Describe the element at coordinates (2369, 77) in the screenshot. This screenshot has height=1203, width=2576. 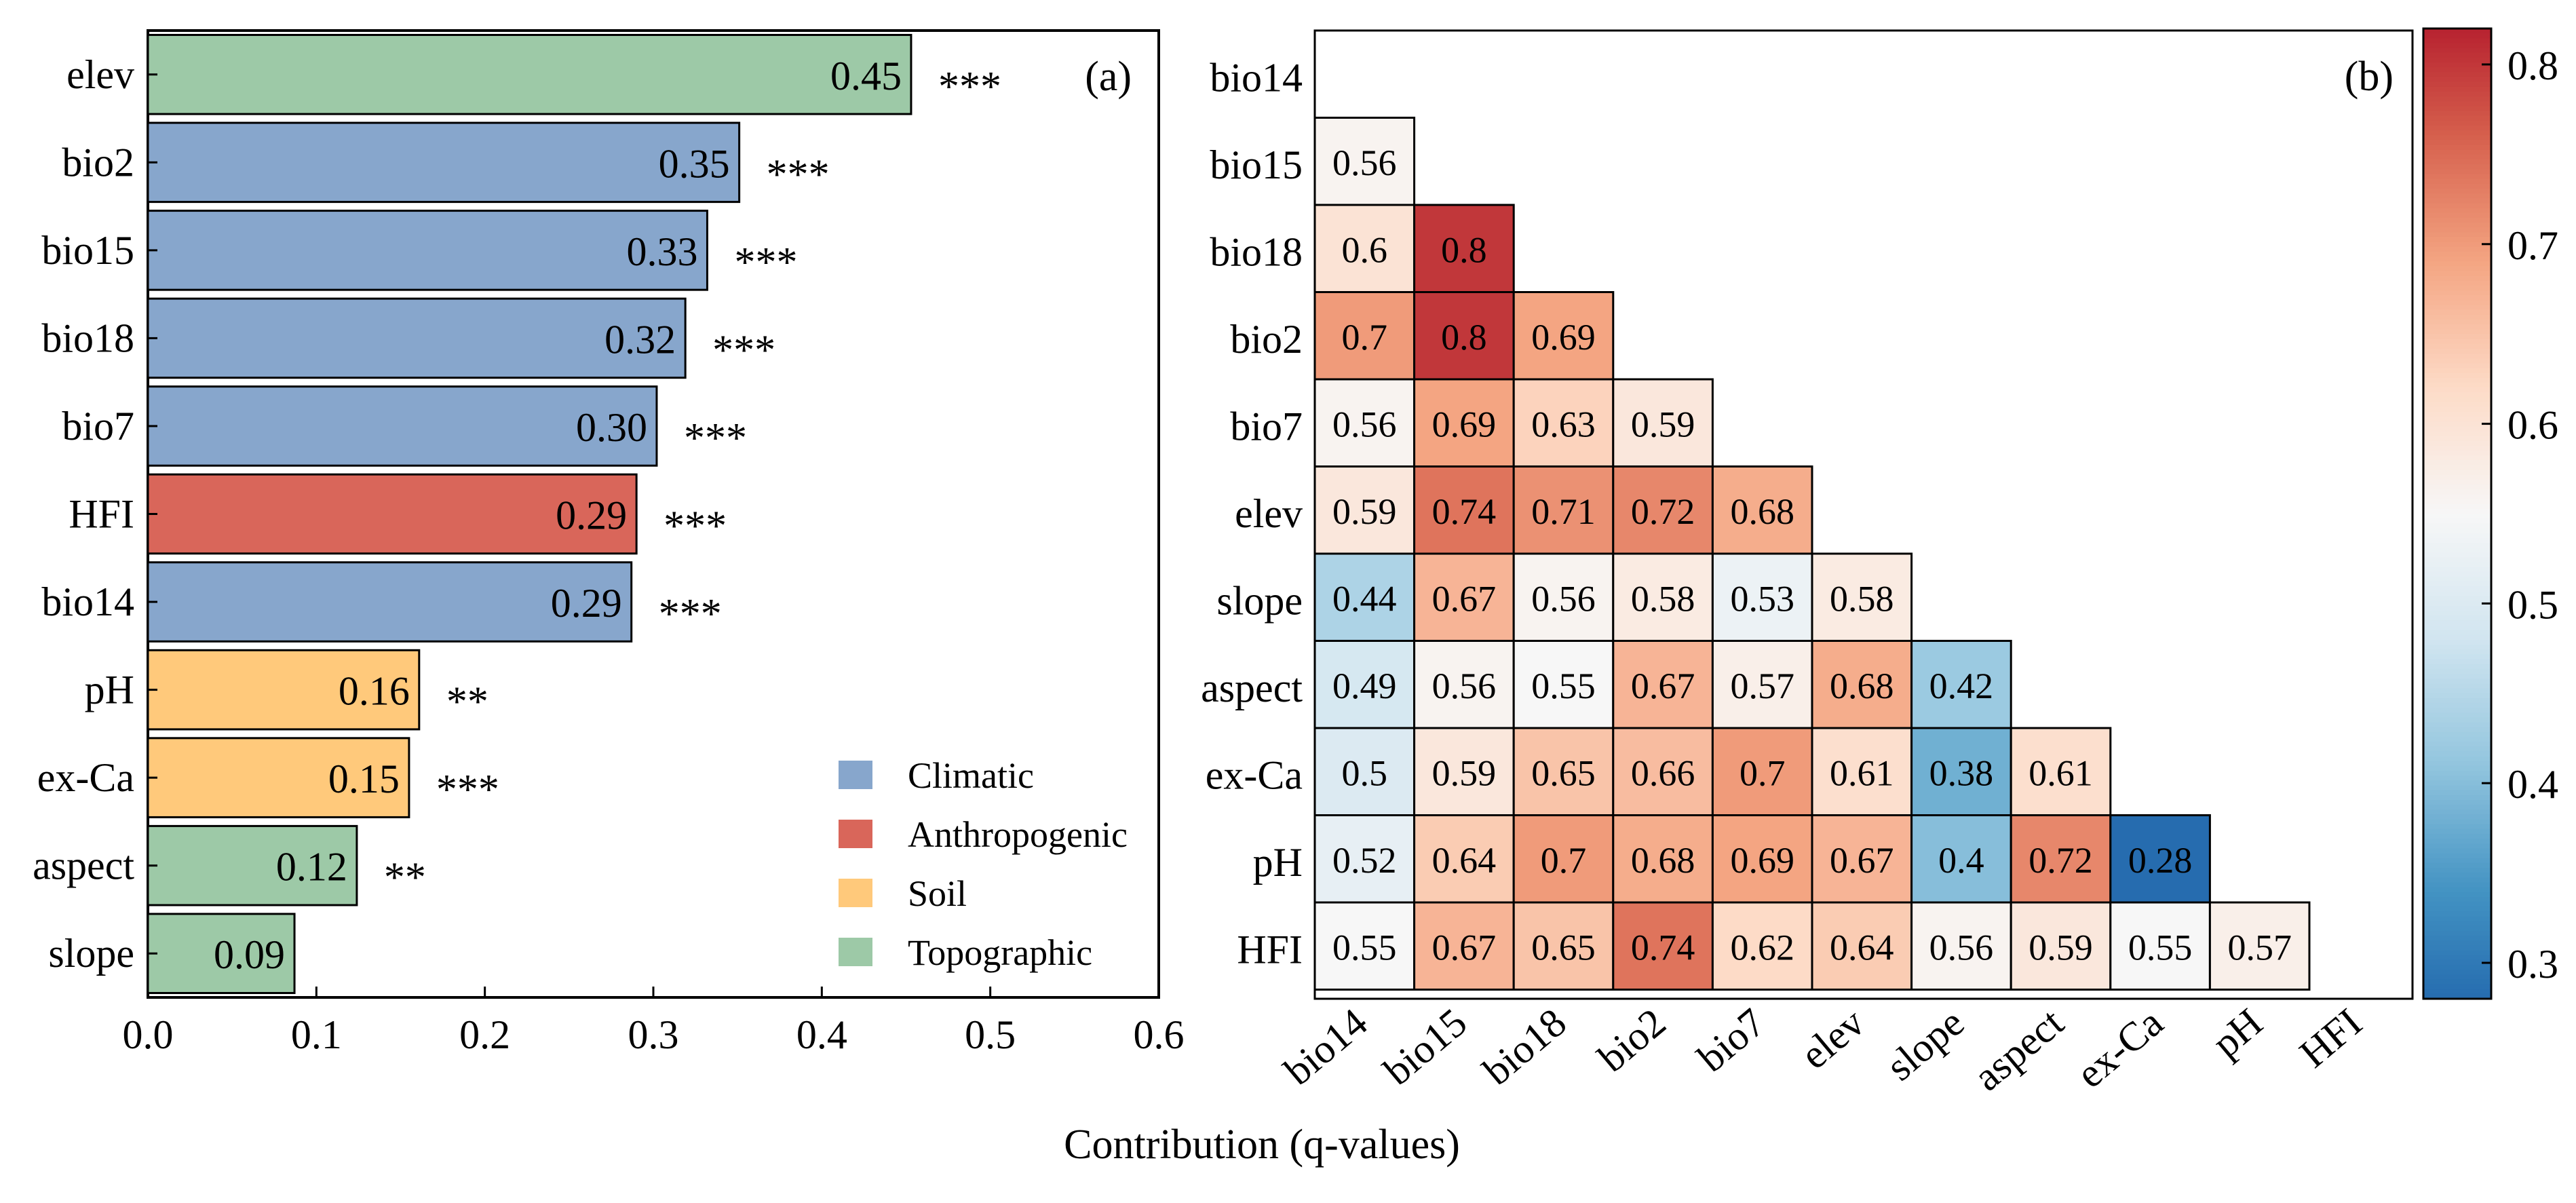
I see `panel-label-b: (b)` at that location.